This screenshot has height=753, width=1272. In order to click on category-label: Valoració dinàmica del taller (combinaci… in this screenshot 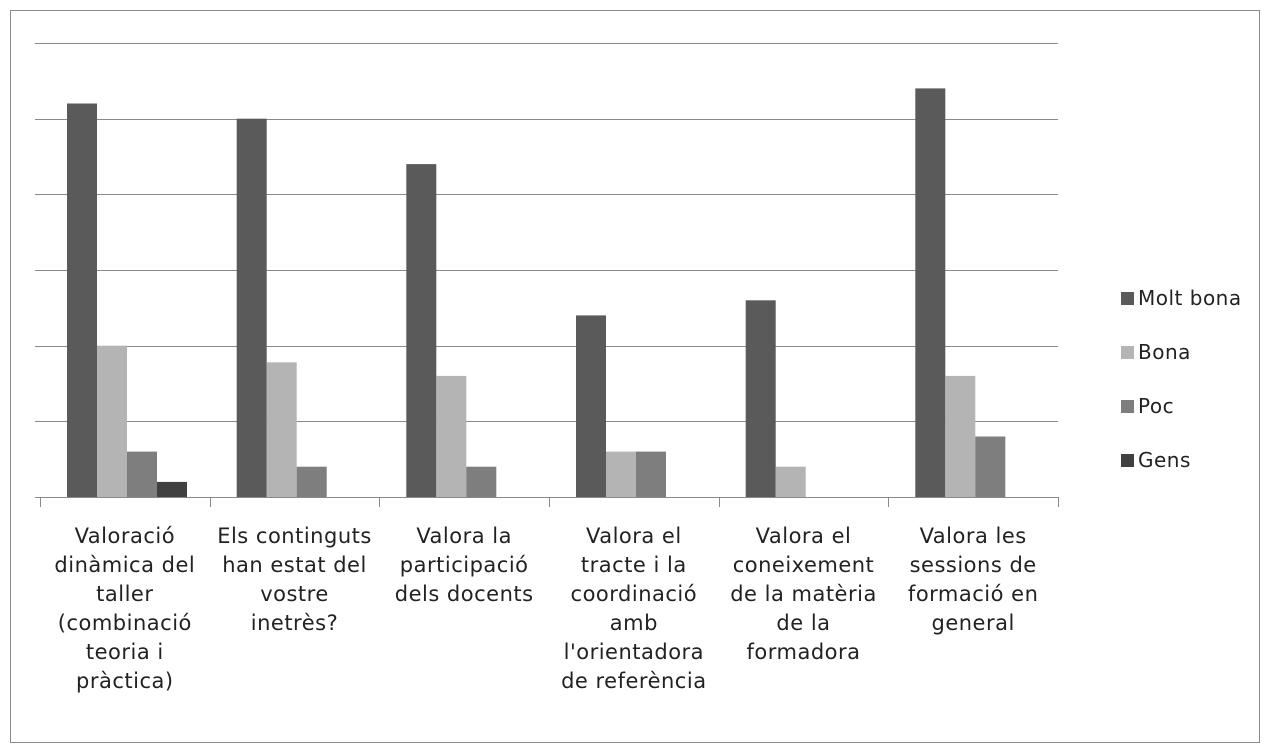, I will do `click(125, 608)`.